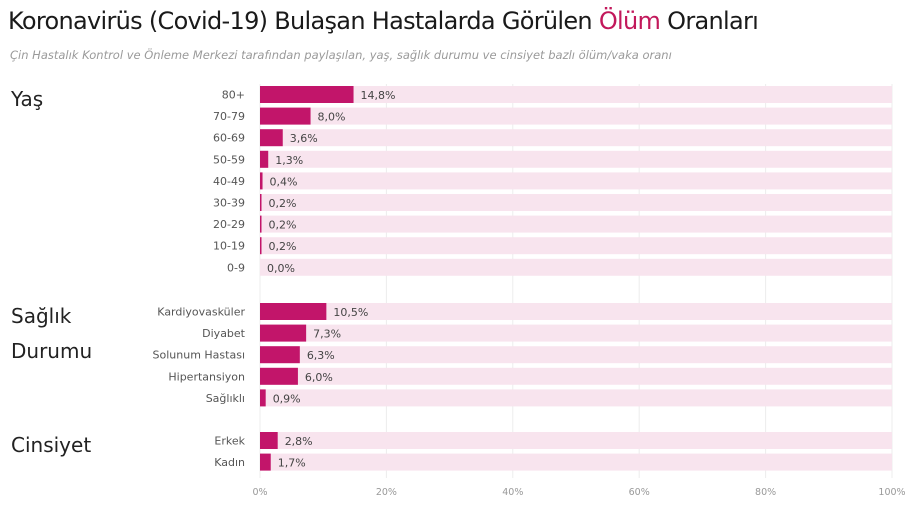 Image resolution: width=917 pixels, height=510 pixels. What do you see at coordinates (292, 463) in the screenshot?
I see `value-label: 1,7%` at bounding box center [292, 463].